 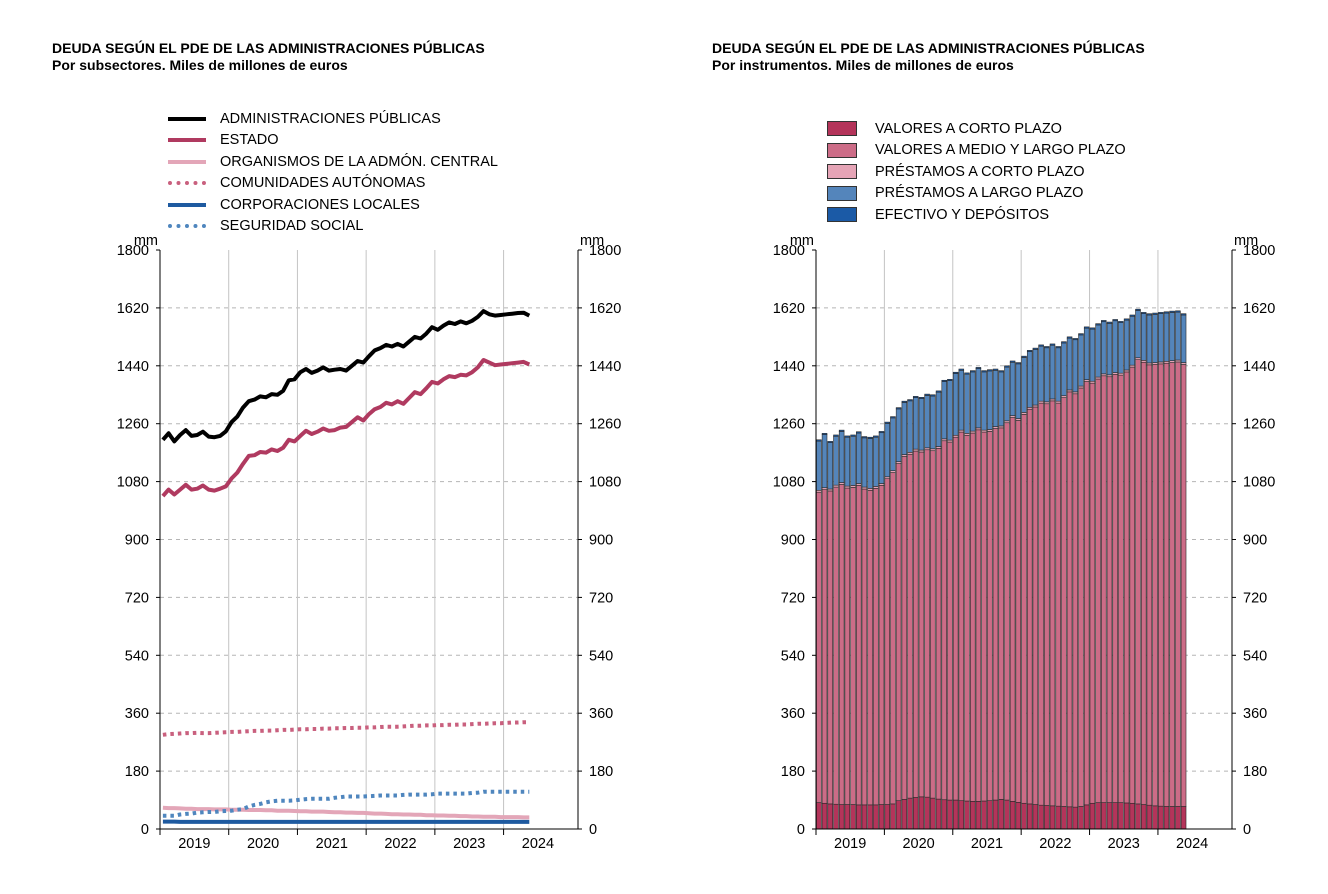 What do you see at coordinates (976, 151) in the screenshot?
I see `legend-item-vmlp: VALORES A MEDIO Y LARGO PLAZO` at bounding box center [976, 151].